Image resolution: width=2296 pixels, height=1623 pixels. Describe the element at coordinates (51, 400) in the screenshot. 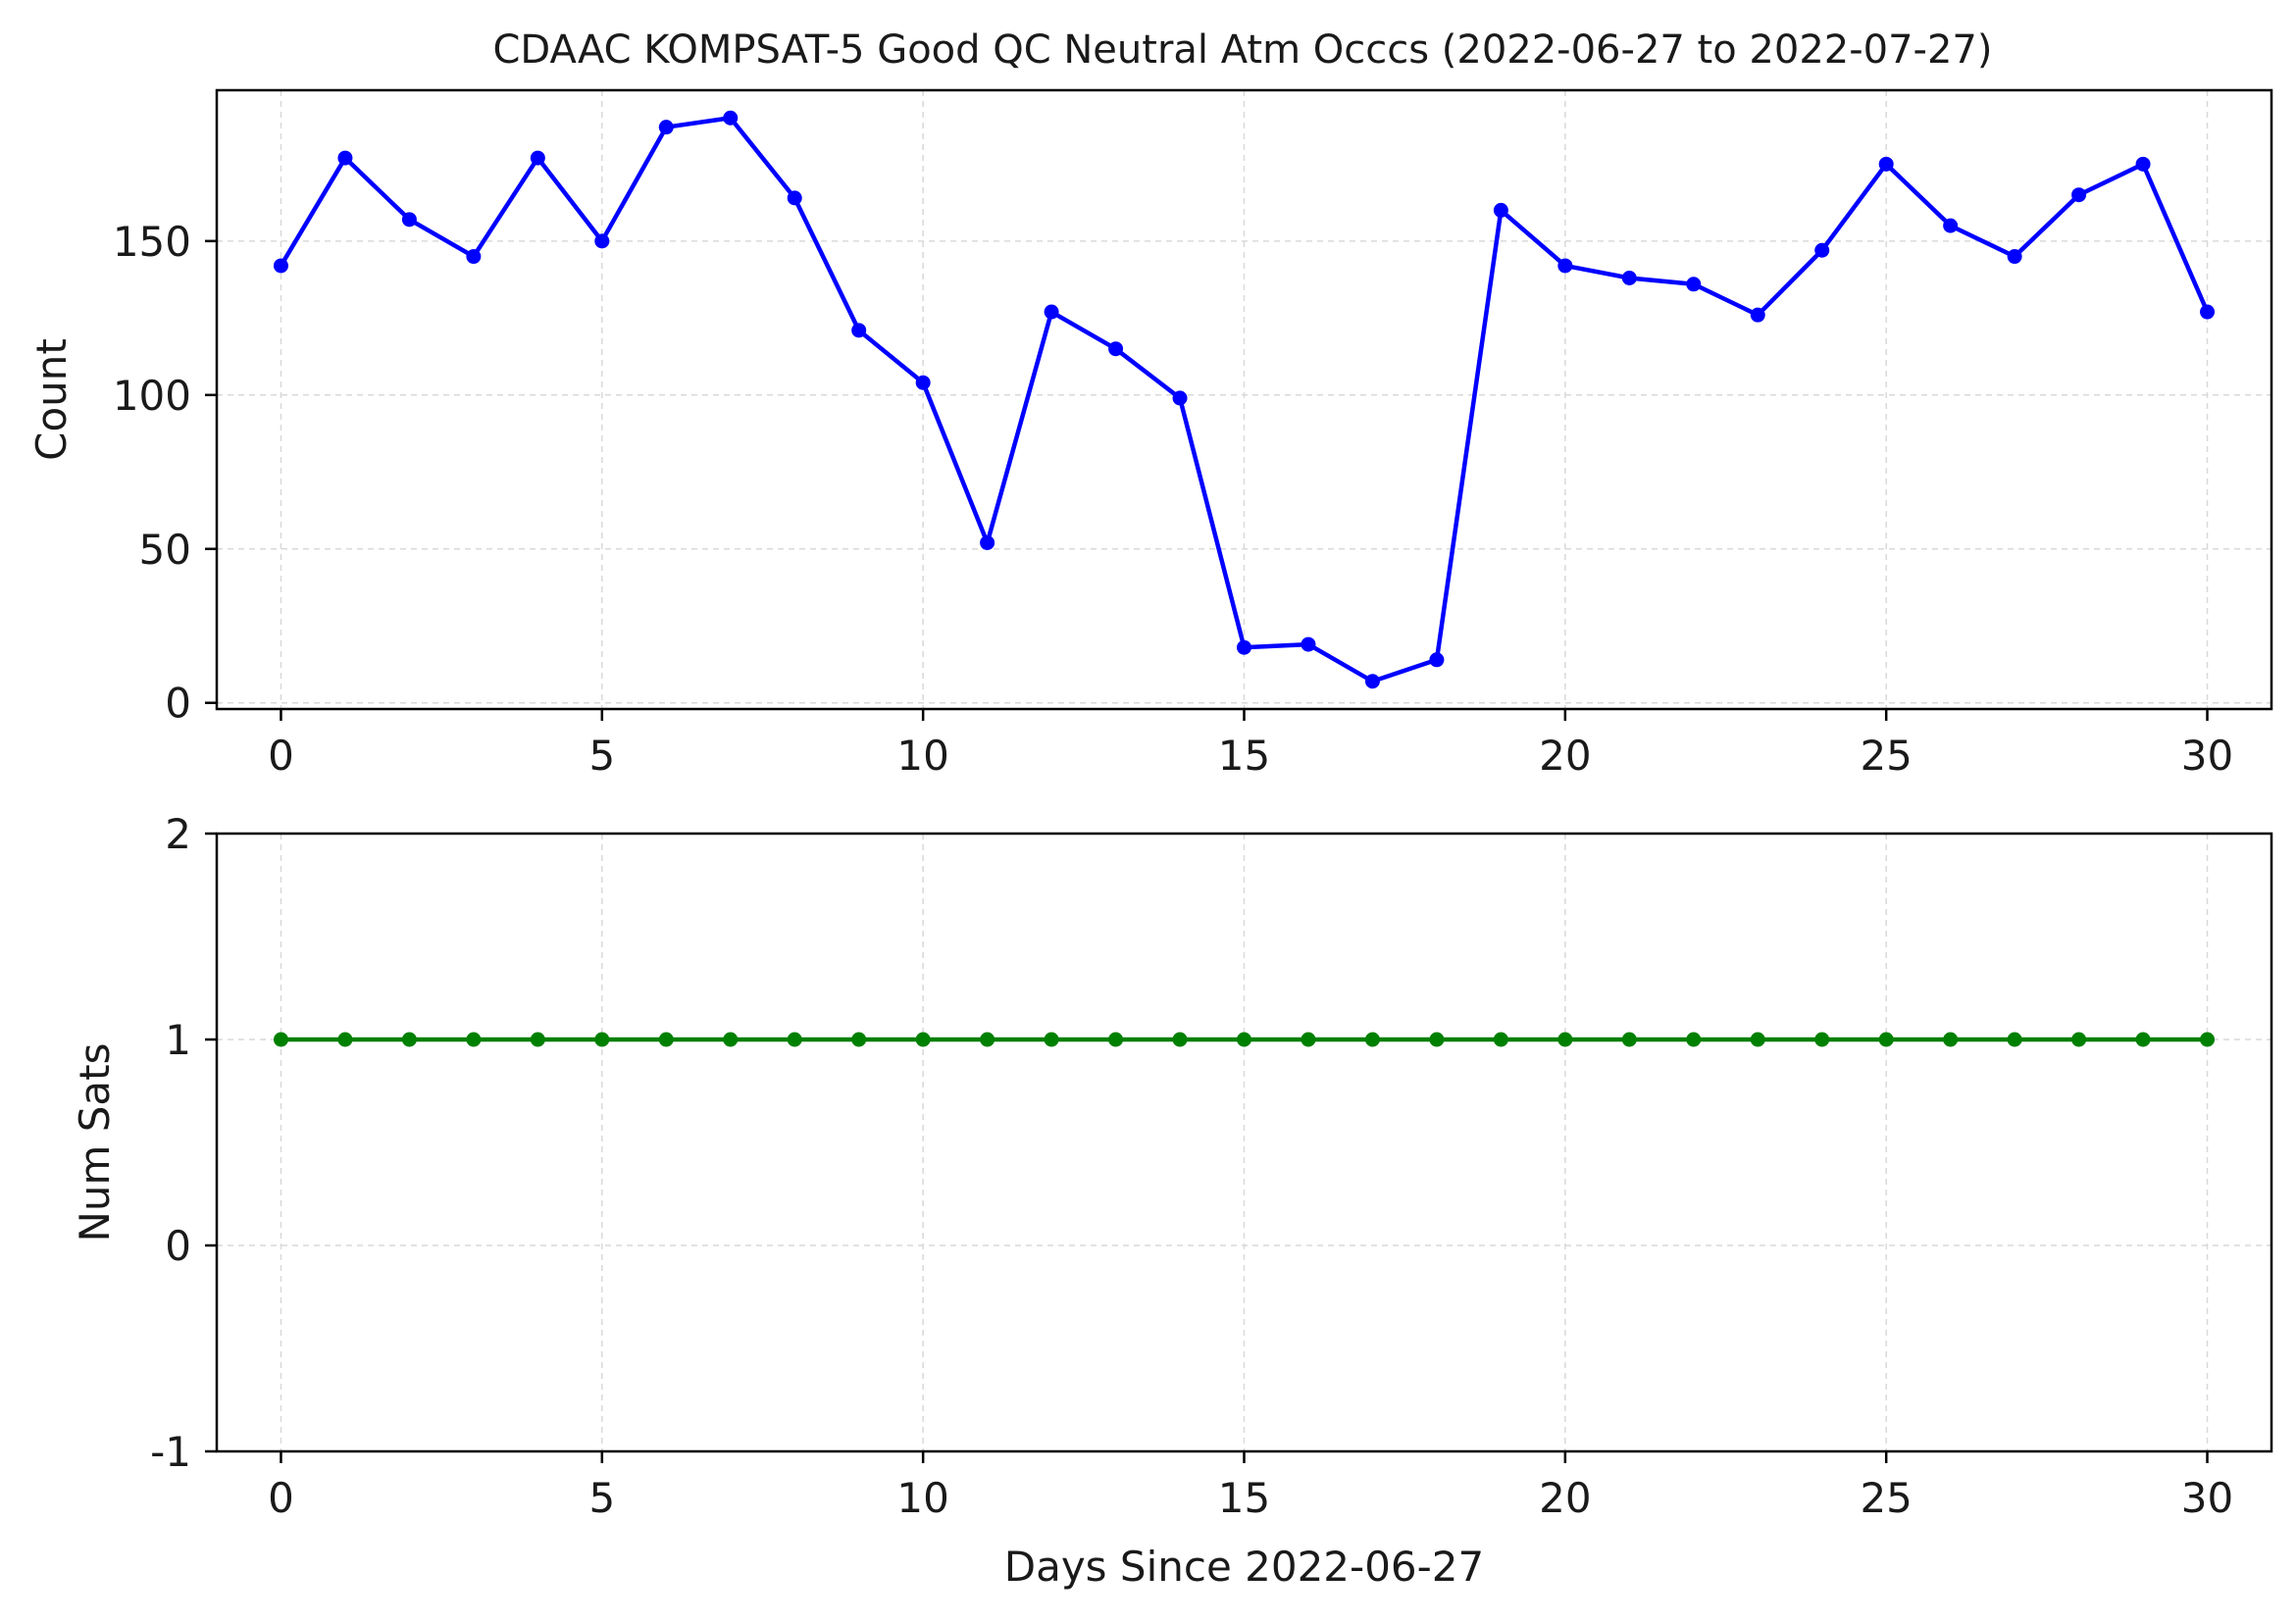

I see `y-axis-label: Count` at that location.